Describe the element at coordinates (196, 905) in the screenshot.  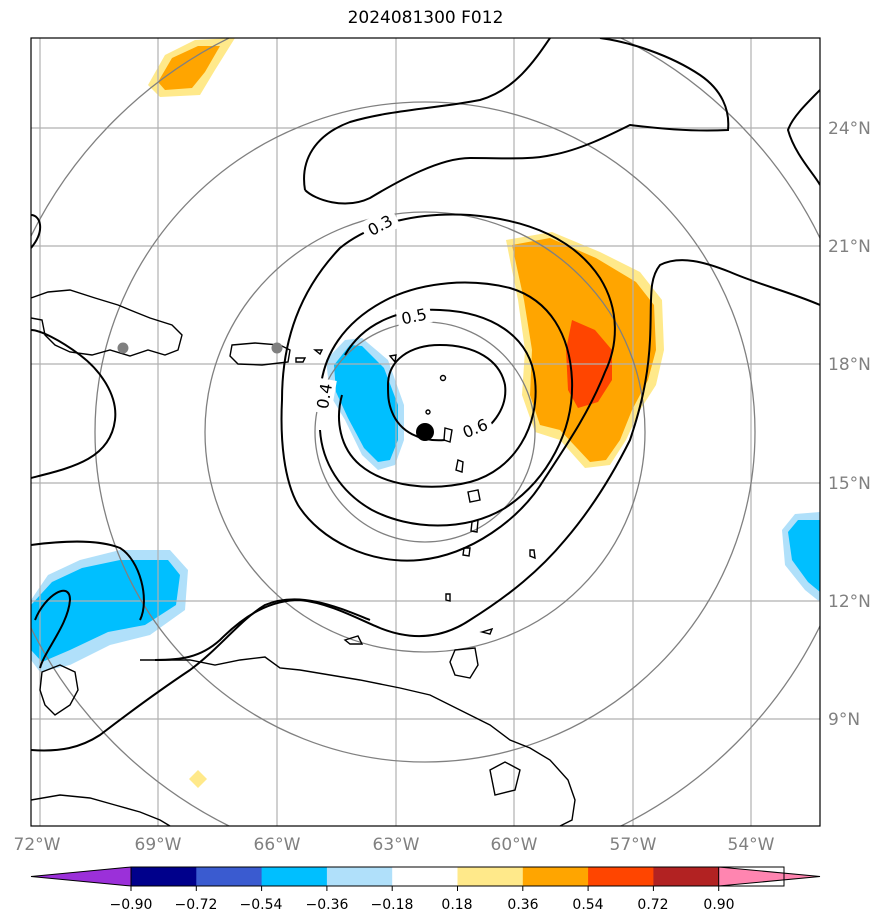
I see `colorbar-tick-label: −0.72` at that location.